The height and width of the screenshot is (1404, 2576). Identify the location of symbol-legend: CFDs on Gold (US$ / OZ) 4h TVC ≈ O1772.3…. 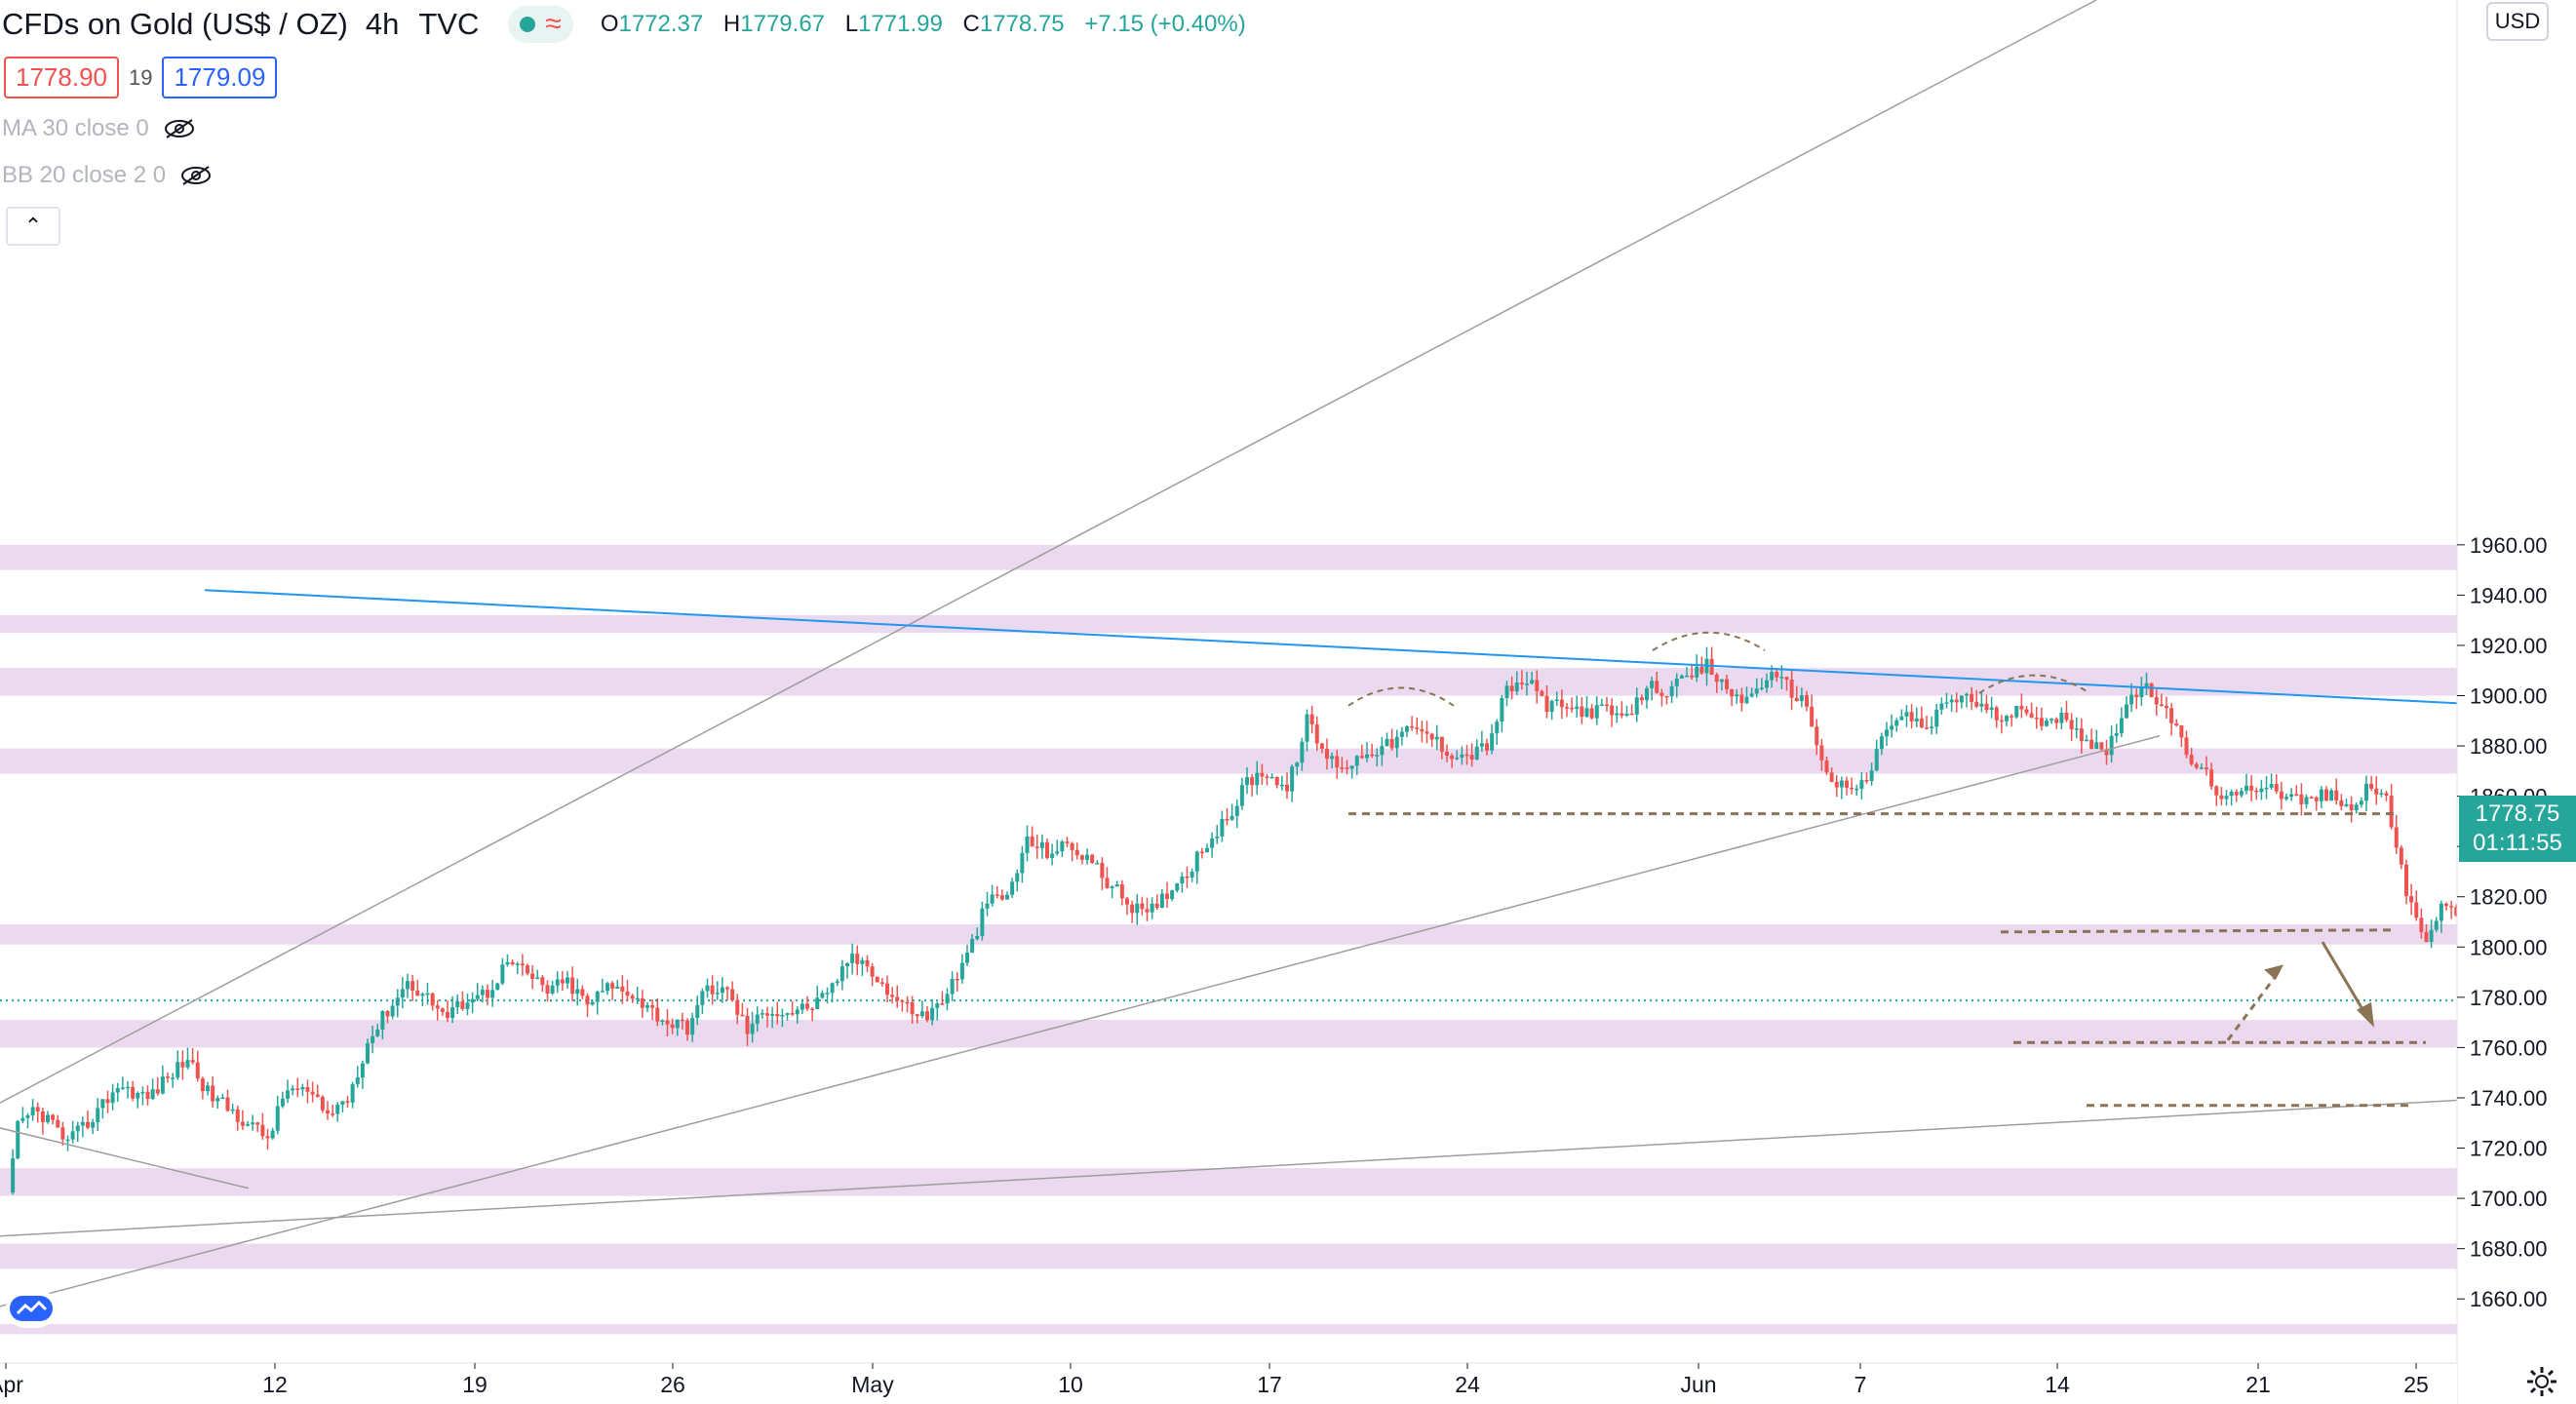
(630, 24).